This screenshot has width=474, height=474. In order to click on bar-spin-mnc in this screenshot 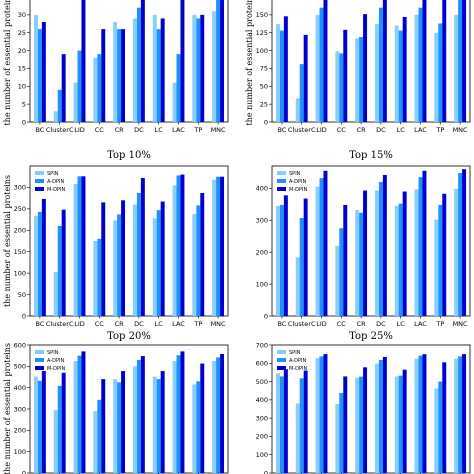, I will do `click(214, 417)`.